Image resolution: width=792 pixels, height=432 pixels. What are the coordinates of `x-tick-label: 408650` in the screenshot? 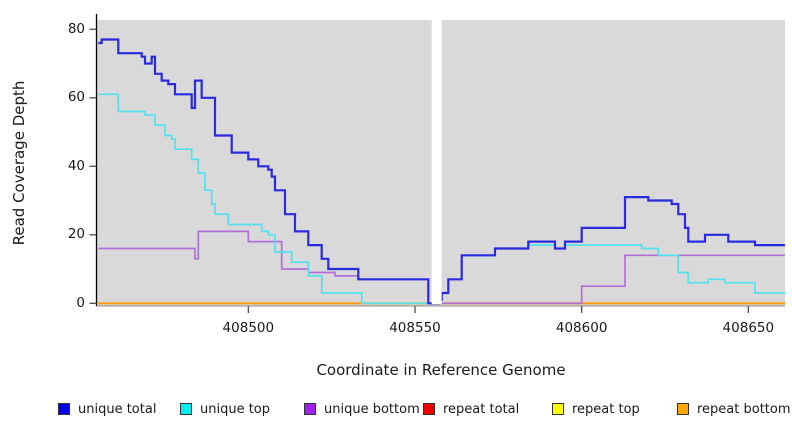 It's located at (748, 328).